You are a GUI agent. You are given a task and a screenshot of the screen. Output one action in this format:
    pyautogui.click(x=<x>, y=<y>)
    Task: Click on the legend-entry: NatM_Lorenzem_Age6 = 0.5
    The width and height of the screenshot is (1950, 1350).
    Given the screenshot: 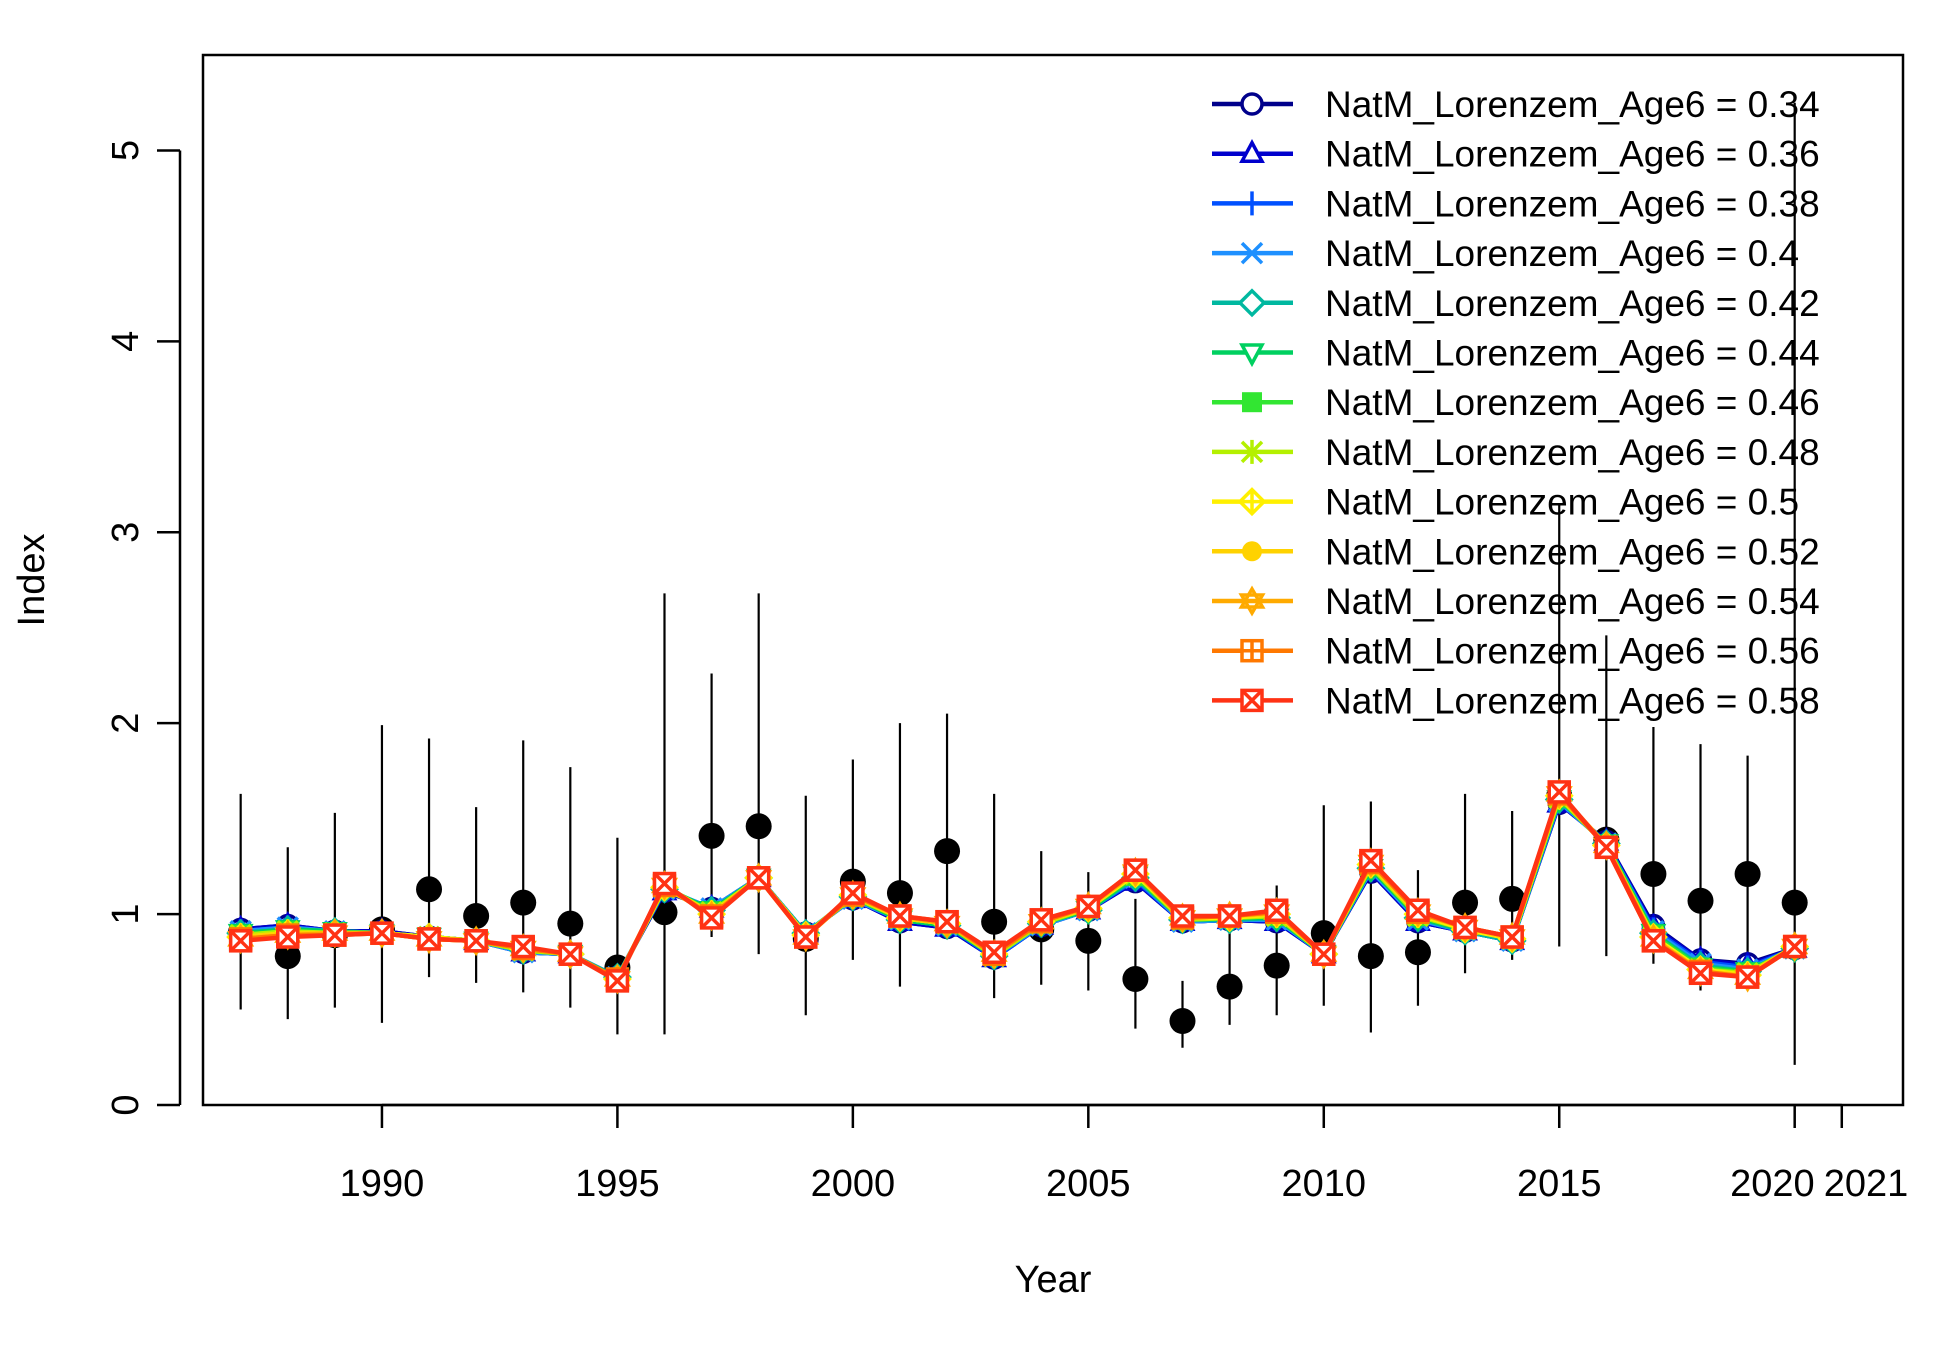 What is the action you would take?
    pyautogui.click(x=1505, y=502)
    